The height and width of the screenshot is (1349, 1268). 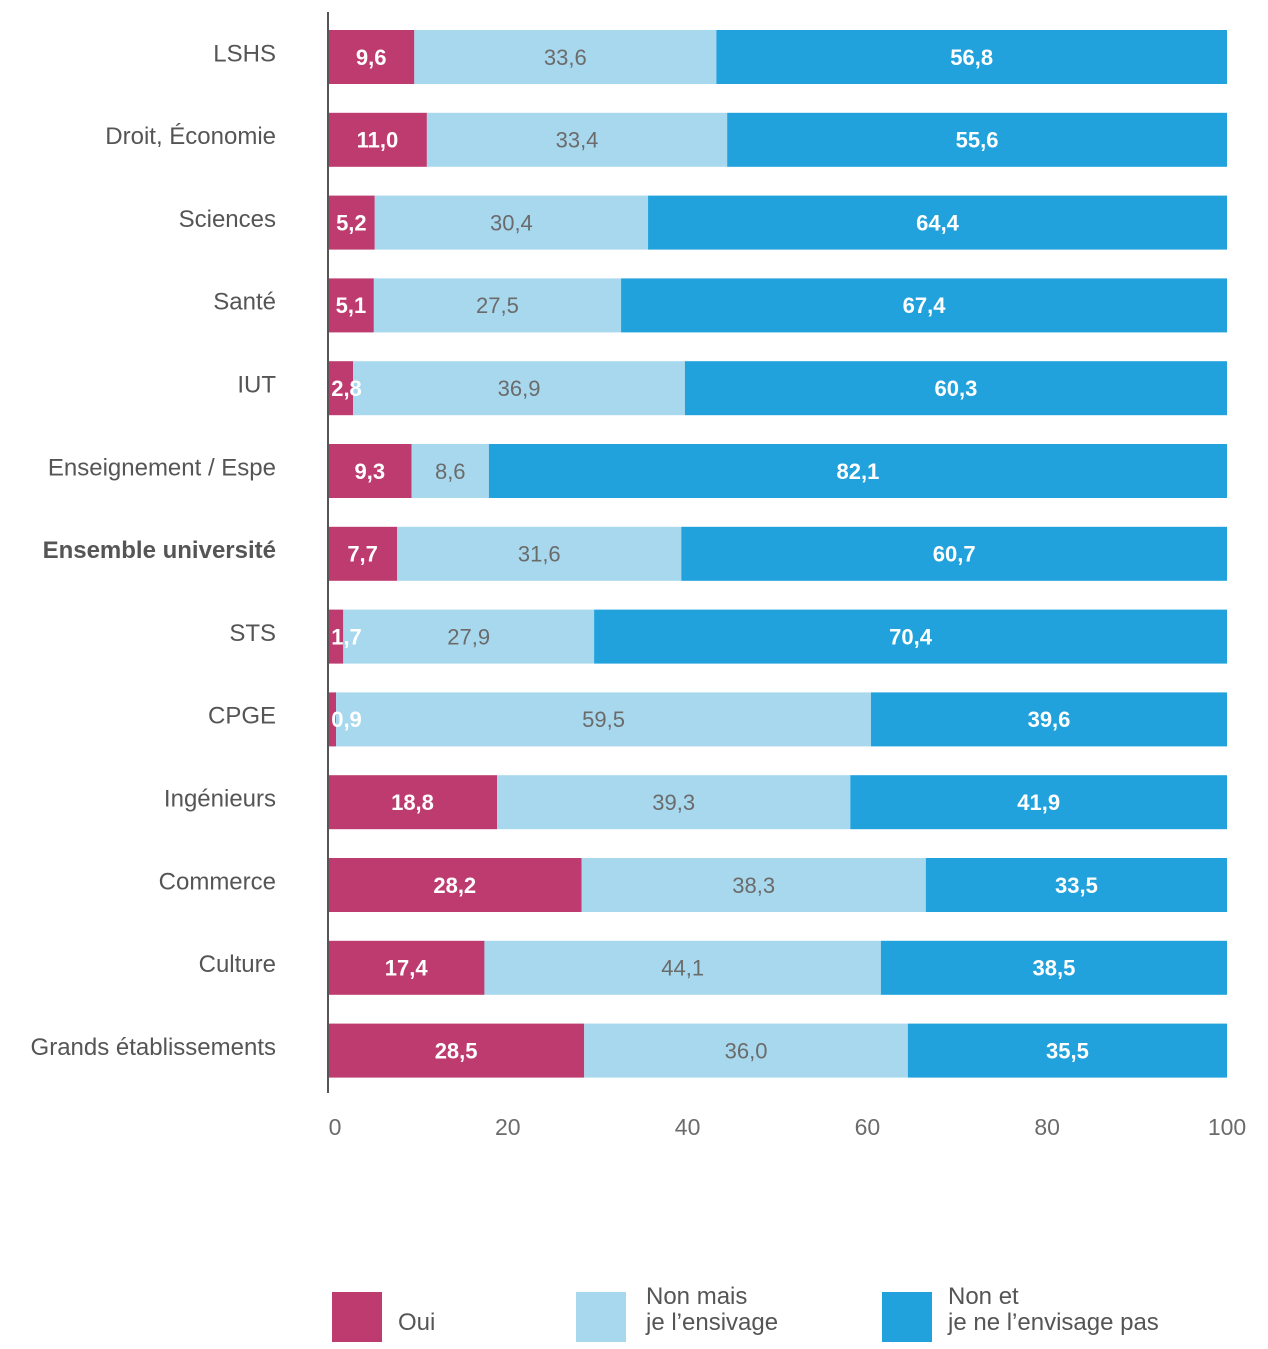 What do you see at coordinates (907, 1317) in the screenshot?
I see `legend-swatch-non-et-je-ne-l-envisage-pas` at bounding box center [907, 1317].